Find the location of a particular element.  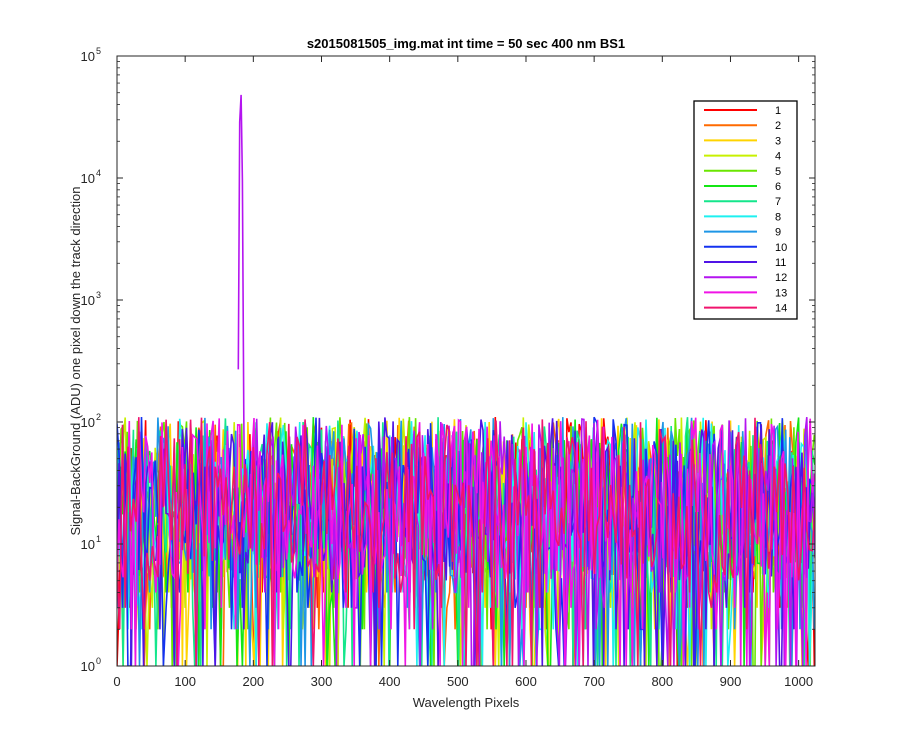

x-tick-label: 500 is located at coordinates (458, 681).